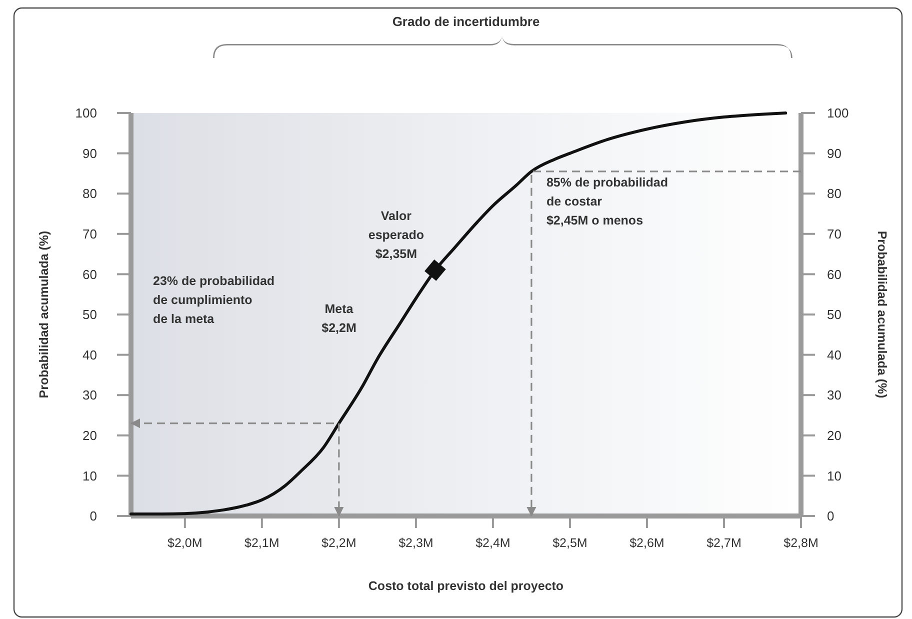 The height and width of the screenshot is (619, 912). What do you see at coordinates (89, 354) in the screenshot?
I see `y-tick-label: 40` at bounding box center [89, 354].